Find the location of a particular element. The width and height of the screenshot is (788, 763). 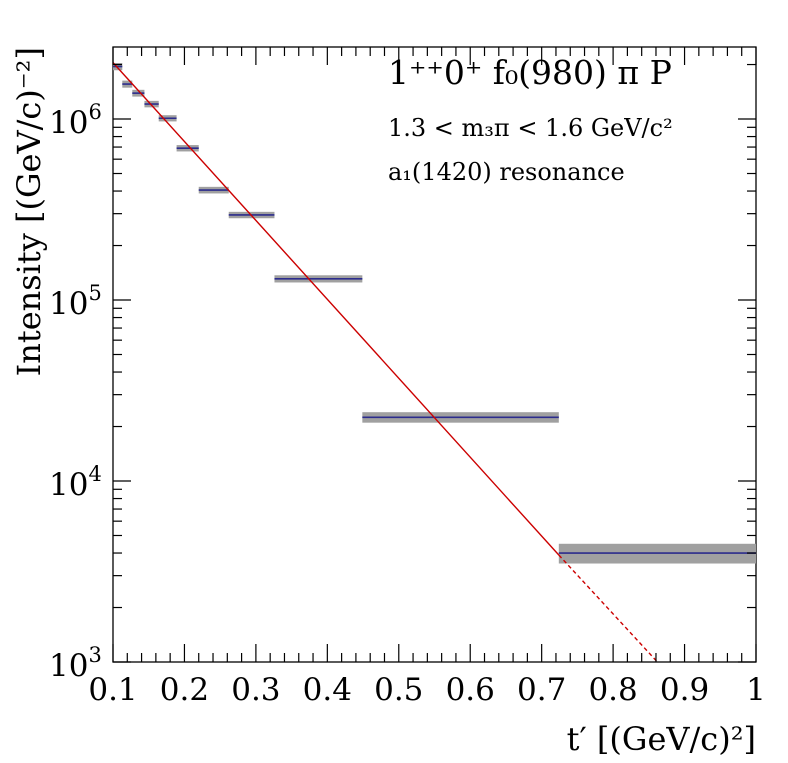

y-tick-label: 10⁴ is located at coordinates (75, 482).